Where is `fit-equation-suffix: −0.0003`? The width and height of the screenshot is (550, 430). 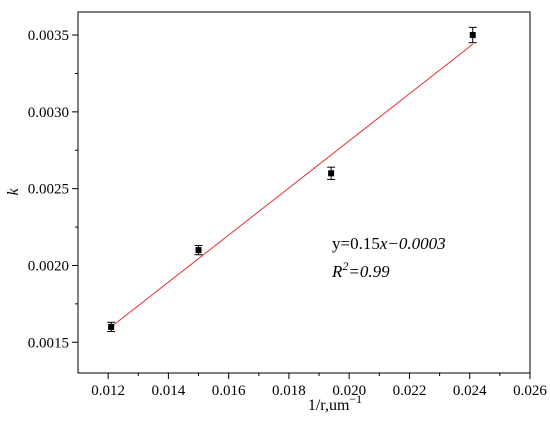
fit-equation-suffix: −0.0003 is located at coordinates (416, 243).